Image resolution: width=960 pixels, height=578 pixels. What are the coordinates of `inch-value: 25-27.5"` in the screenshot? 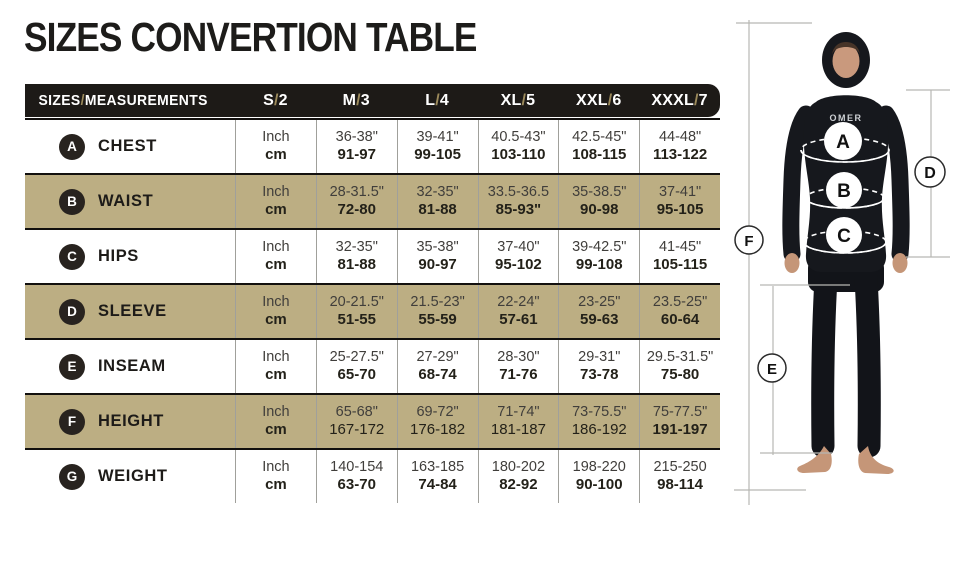 It's located at (356, 357).